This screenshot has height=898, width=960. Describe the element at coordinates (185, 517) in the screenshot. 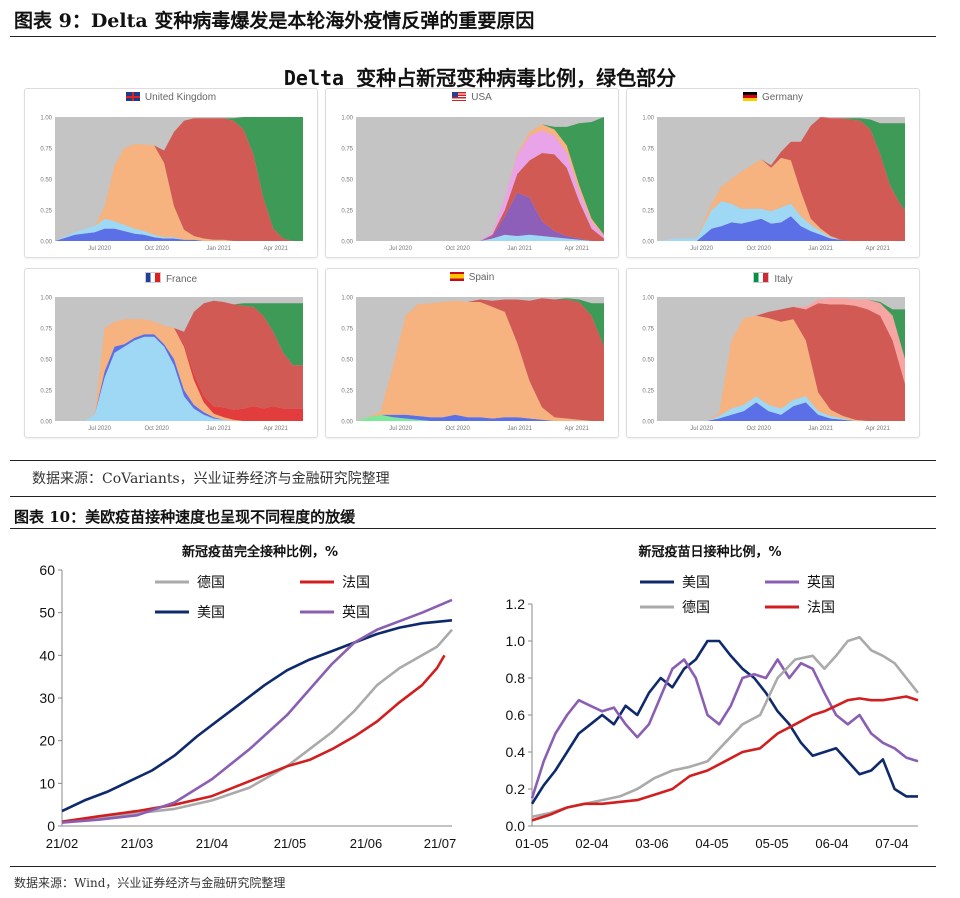

I see `figure10-title: 图表 10：美欧疫苗接种速度也呈现不同程度的放缓` at that location.